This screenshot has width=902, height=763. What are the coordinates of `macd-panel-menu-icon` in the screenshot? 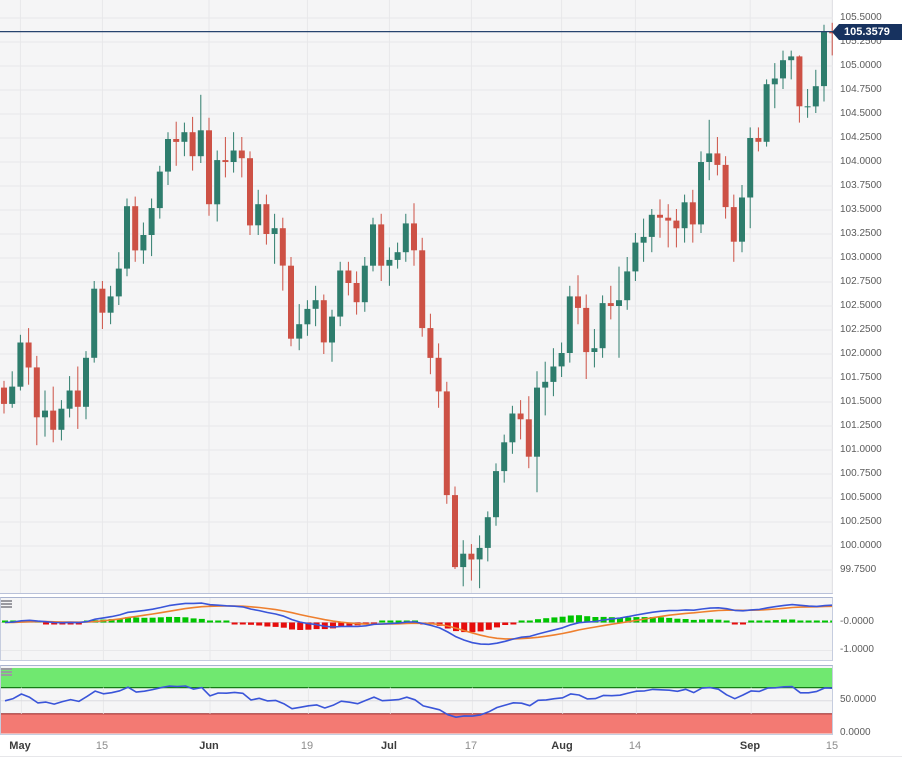 It's located at (6, 603).